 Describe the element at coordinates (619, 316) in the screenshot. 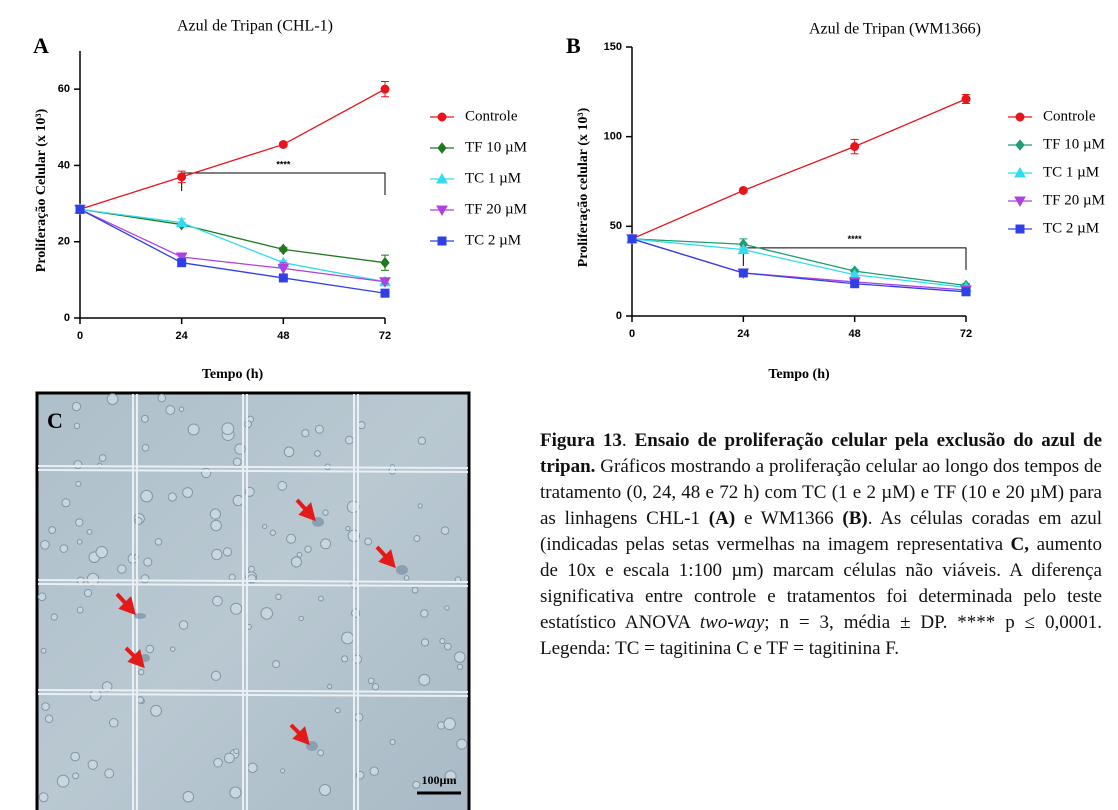

I see `y-tick-label: 0` at that location.